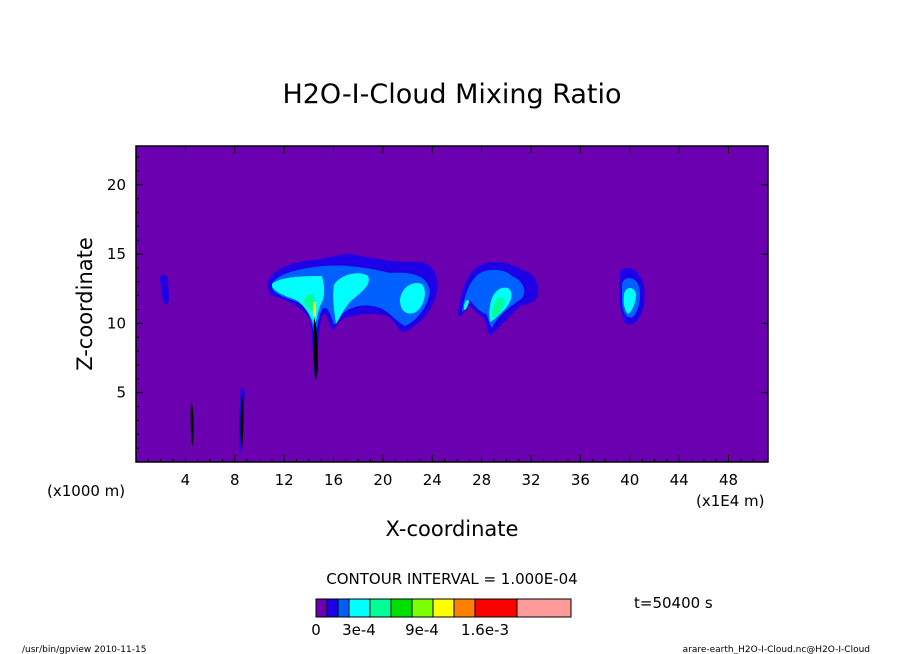 Image resolution: width=904 pixels, height=654 pixels. I want to click on x-axis-label: X-coordinate, so click(452, 529).